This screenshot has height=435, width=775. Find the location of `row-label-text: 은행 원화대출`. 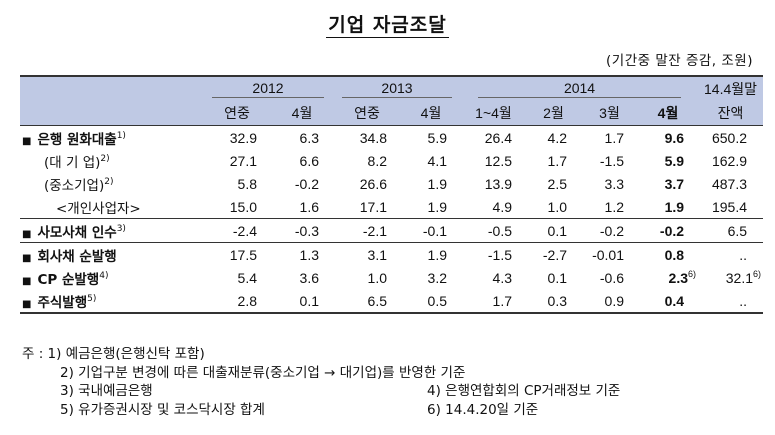

row-label-text: 은행 원화대출 is located at coordinates (77, 139).